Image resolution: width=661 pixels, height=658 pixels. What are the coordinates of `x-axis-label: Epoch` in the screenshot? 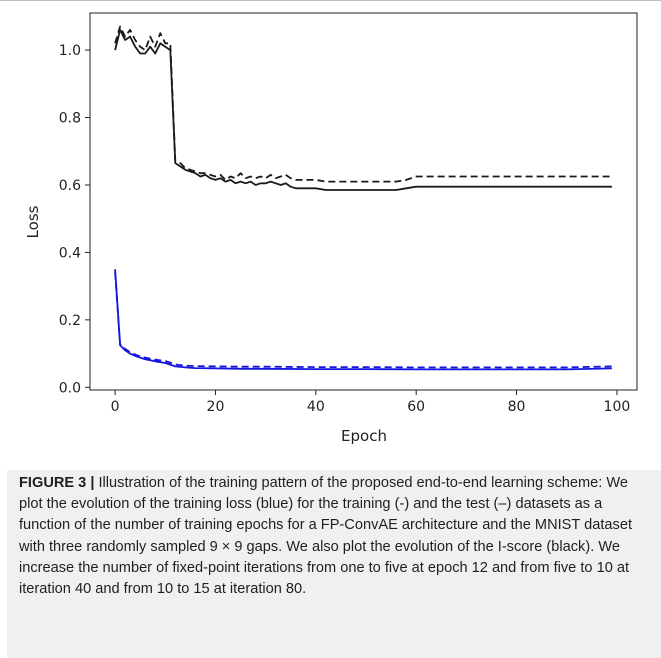 It's located at (364, 436).